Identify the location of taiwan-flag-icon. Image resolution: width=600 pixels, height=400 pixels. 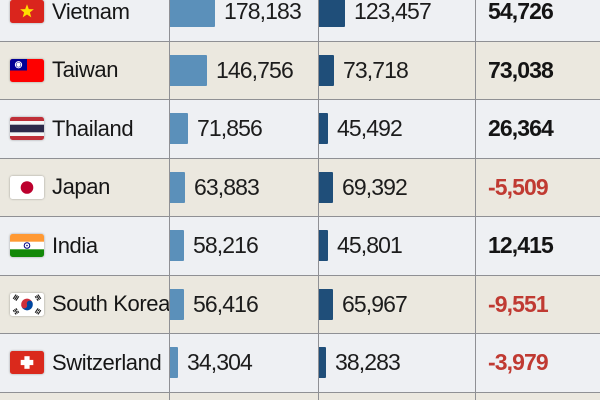
(27, 70).